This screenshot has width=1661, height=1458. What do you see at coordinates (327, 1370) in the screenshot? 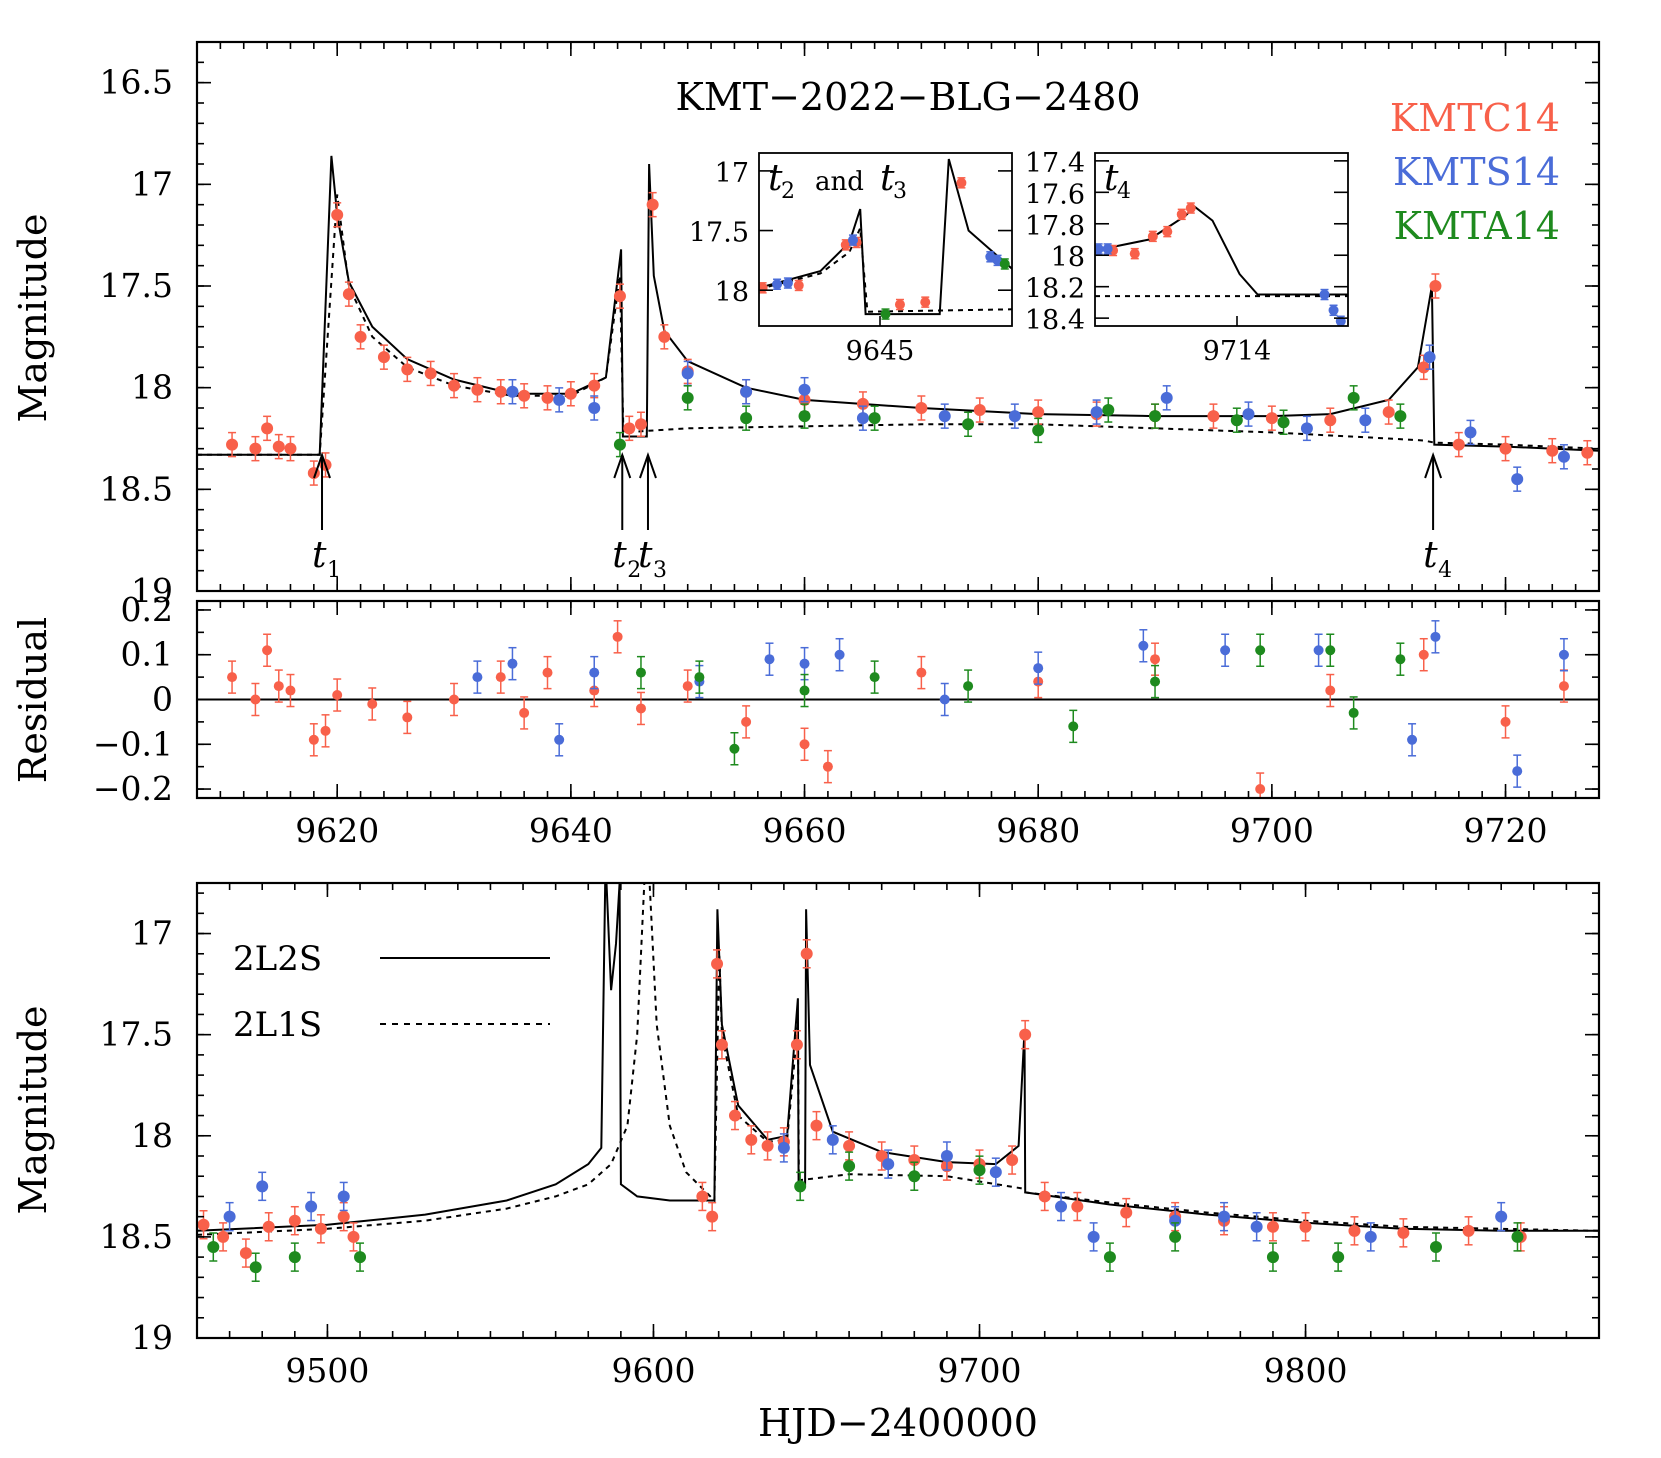
I see `x-tick-label: 9500` at bounding box center [327, 1370].